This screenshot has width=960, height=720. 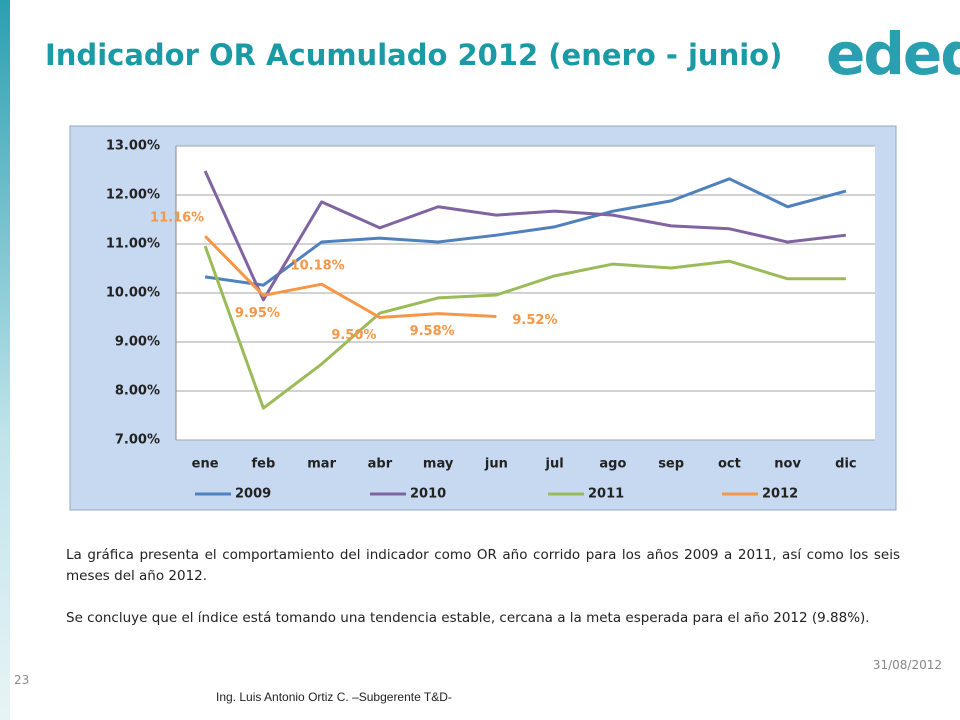 I want to click on x-tick-label: dic, so click(x=845, y=464).